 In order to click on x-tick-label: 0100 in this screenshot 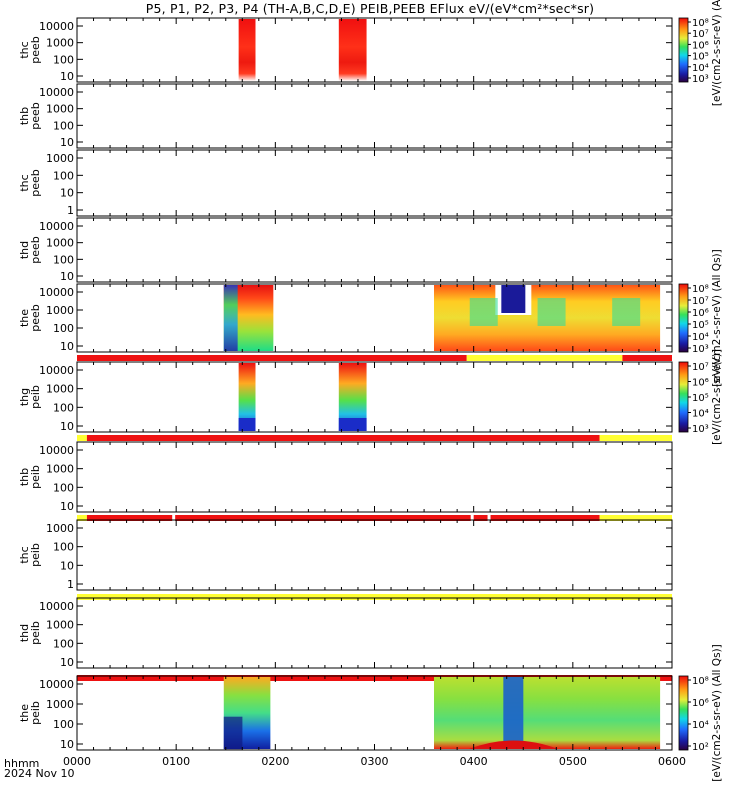, I will do `click(176, 761)`.